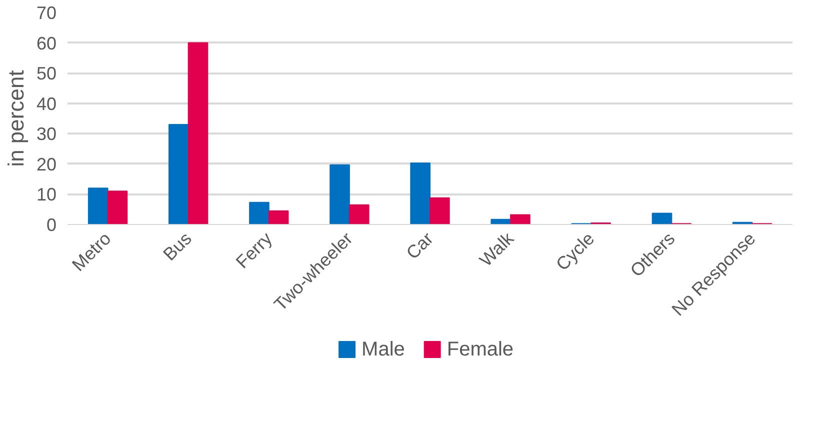 Image resolution: width=833 pixels, height=423 pixels. I want to click on y-tick-label: 50, so click(46, 74).